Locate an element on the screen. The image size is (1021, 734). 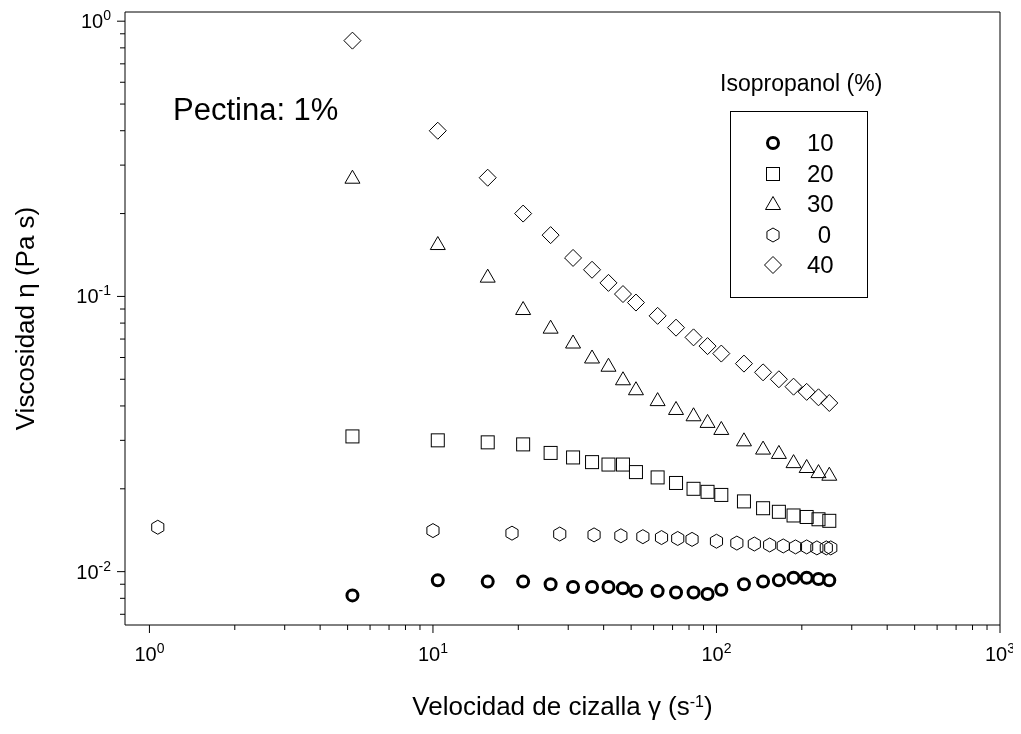
y-axis-title: Viscosidad η (Pa s) is located at coordinates (25, 318).